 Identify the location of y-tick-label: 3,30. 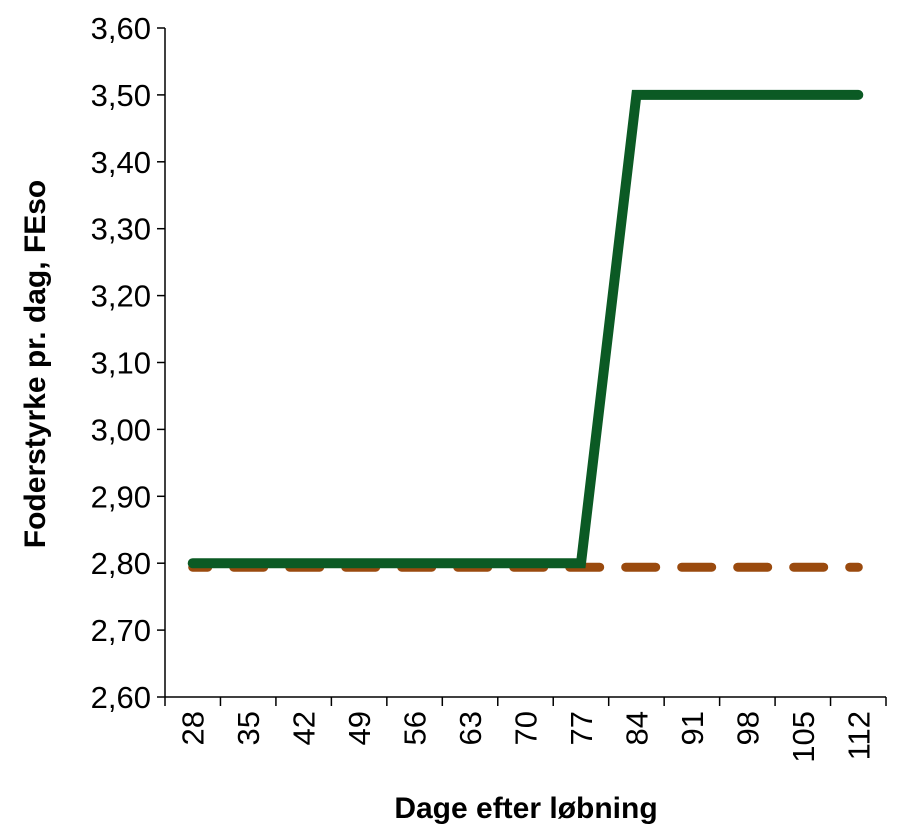
(121, 229).